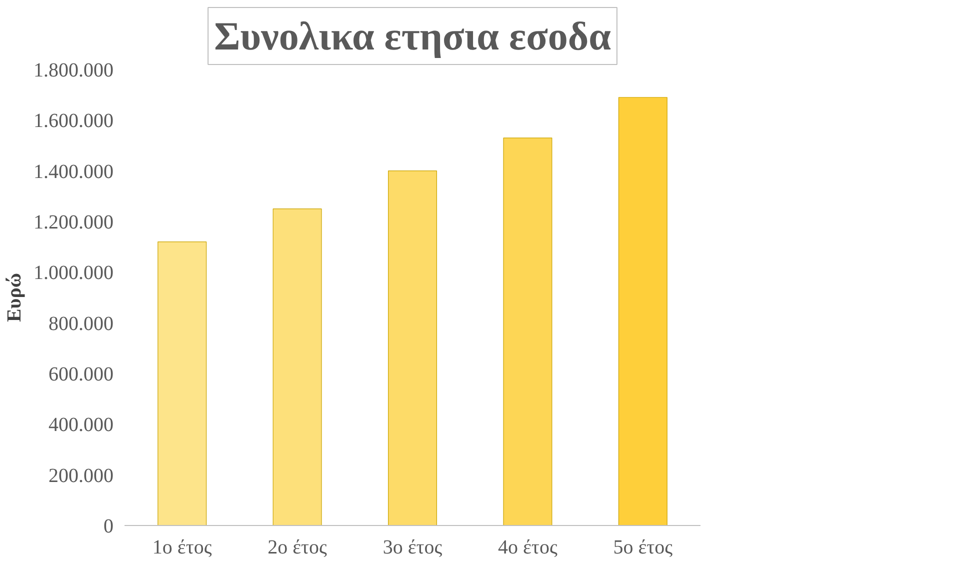 The image size is (955, 578). What do you see at coordinates (643, 547) in the screenshot?
I see `x-tick-label: 5ο έτος` at bounding box center [643, 547].